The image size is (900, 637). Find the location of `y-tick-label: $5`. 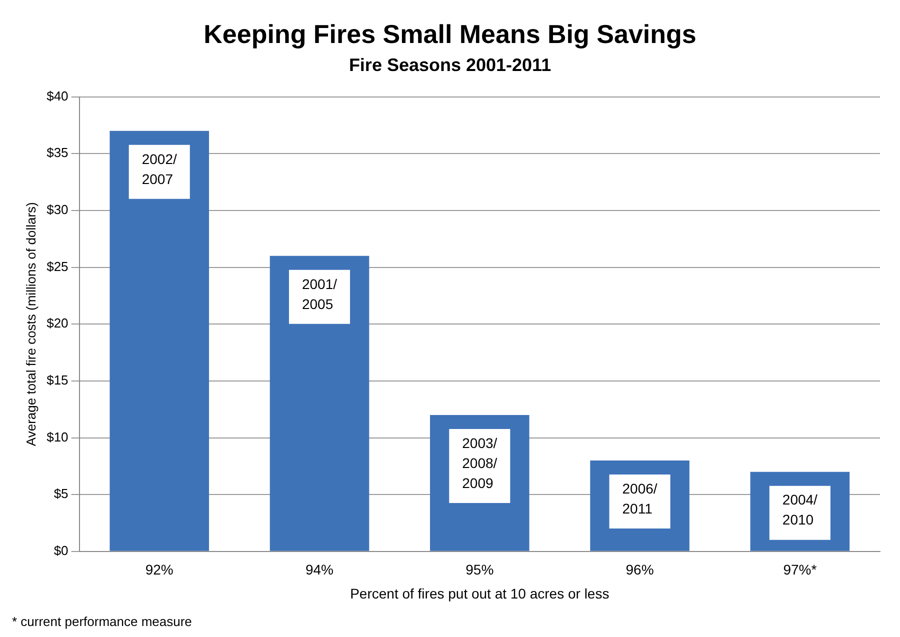

y-tick-label: $5 is located at coordinates (61, 494).